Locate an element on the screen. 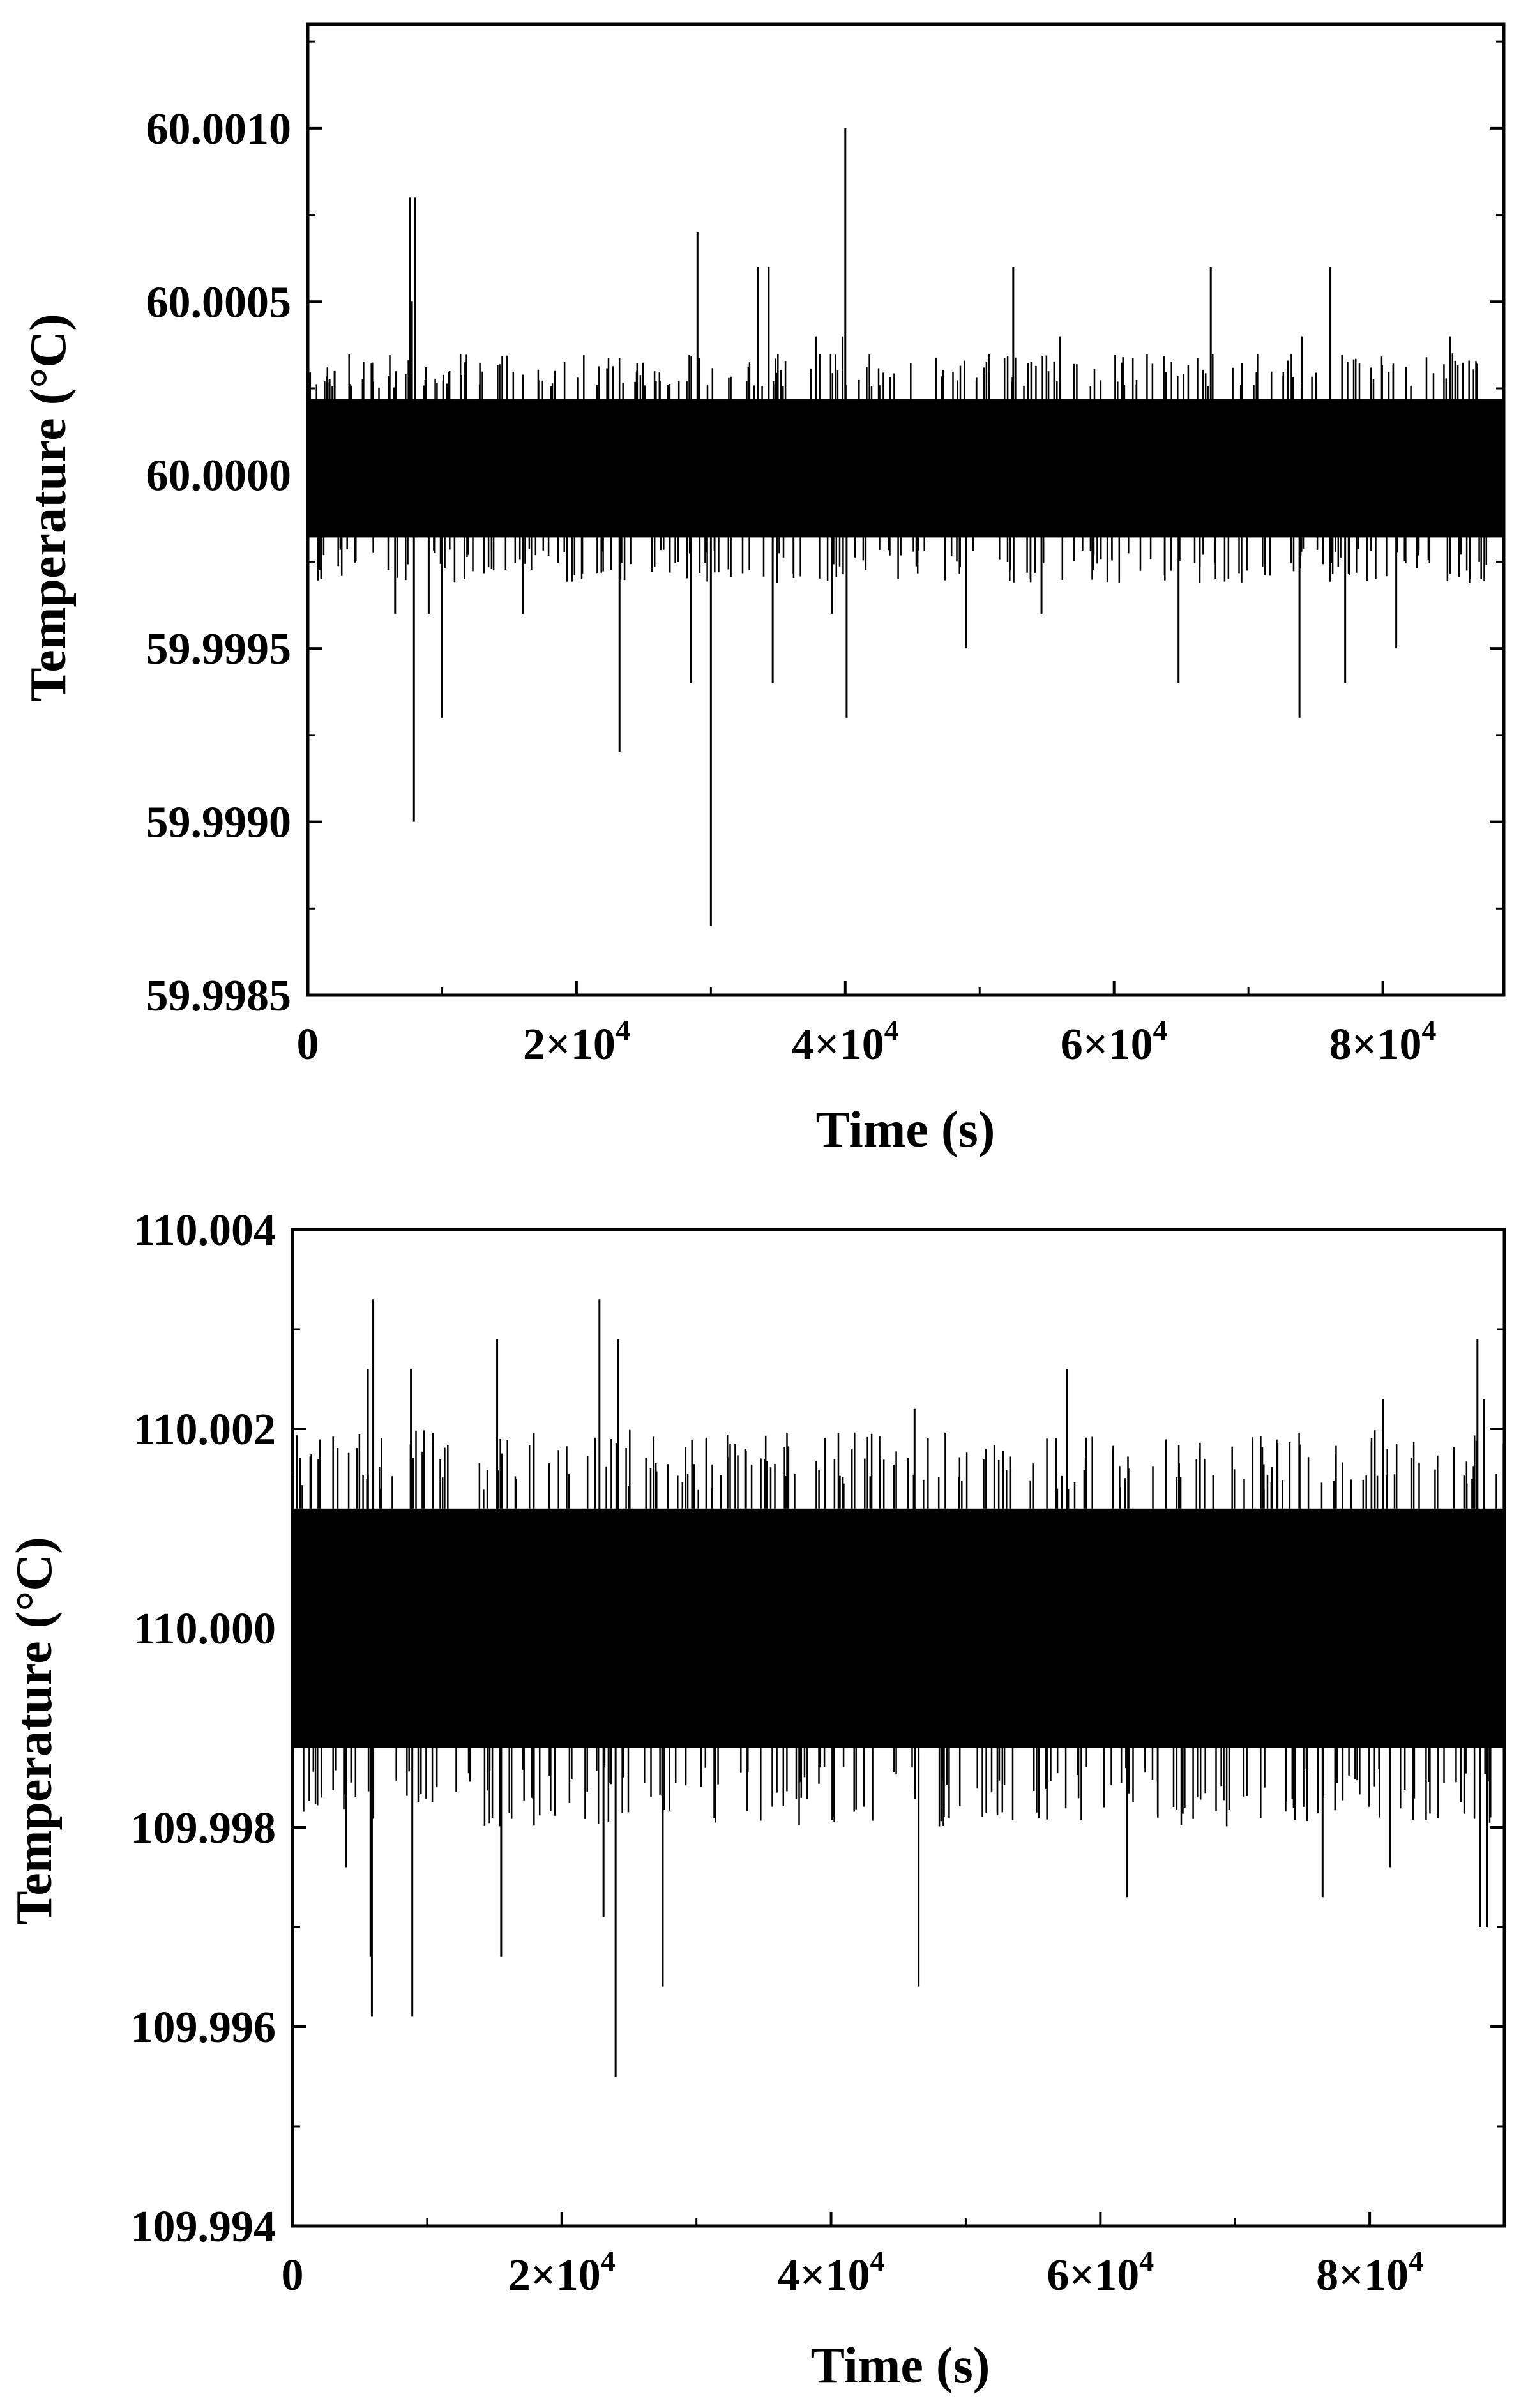 The image size is (1528, 2408). top-x-axis-title: Time (s) is located at coordinates (906, 1130).